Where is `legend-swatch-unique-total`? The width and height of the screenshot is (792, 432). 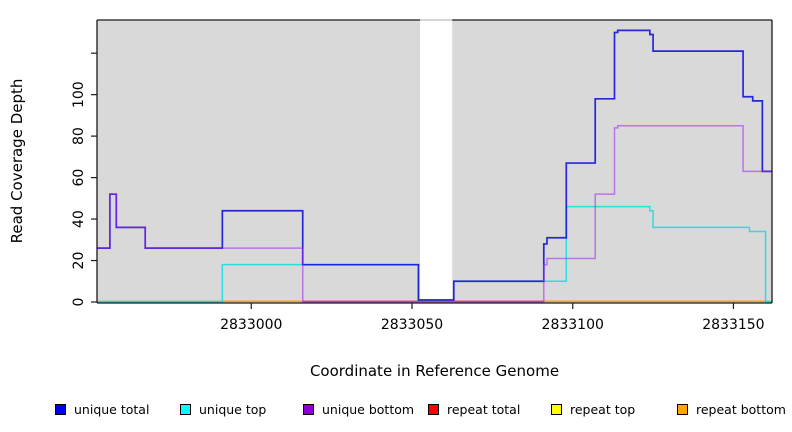 legend-swatch-unique-total is located at coordinates (60, 409).